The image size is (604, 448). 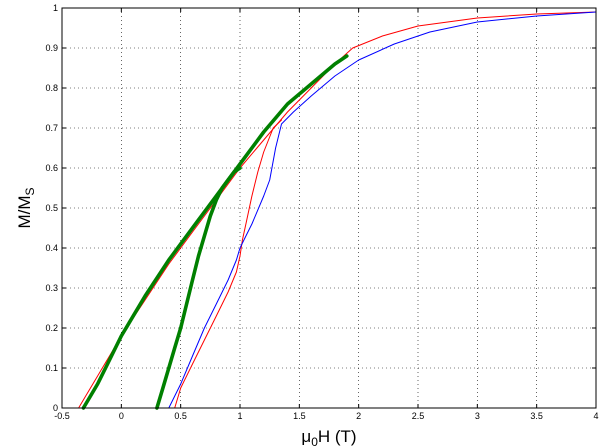 What do you see at coordinates (51, 248) in the screenshot?
I see `y-tick-label: 0.4` at bounding box center [51, 248].